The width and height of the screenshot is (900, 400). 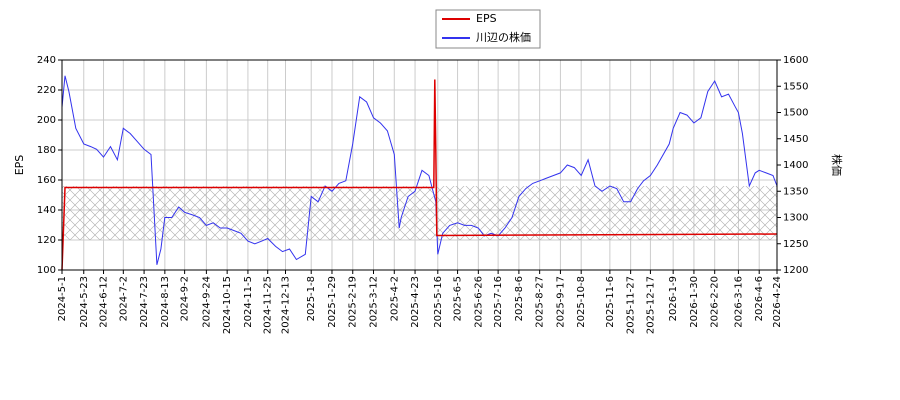 What do you see at coordinates (795, 86) in the screenshot?
I see `y2-tick-label: 1550` at bounding box center [795, 86].